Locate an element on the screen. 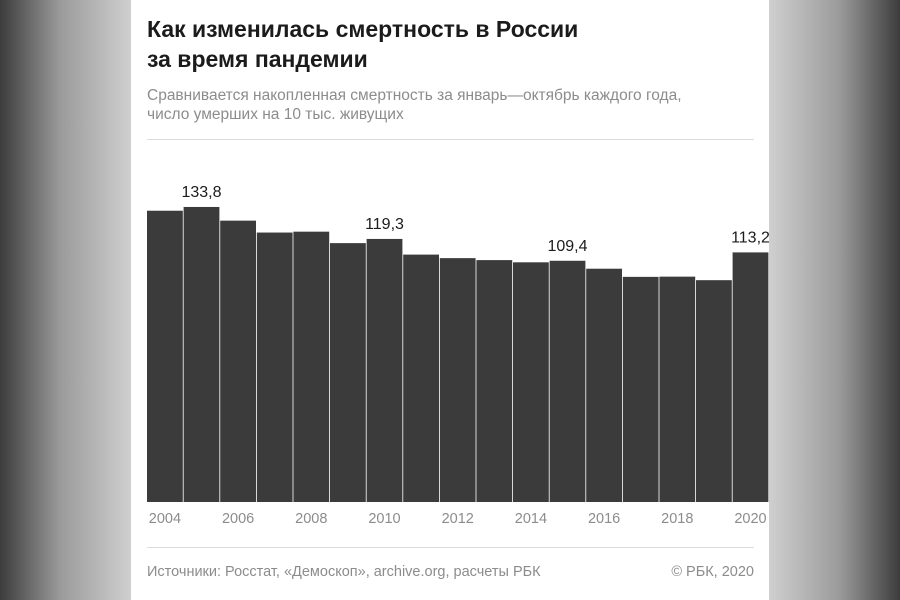 This screenshot has height=600, width=900. bar-2019 is located at coordinates (714, 391).